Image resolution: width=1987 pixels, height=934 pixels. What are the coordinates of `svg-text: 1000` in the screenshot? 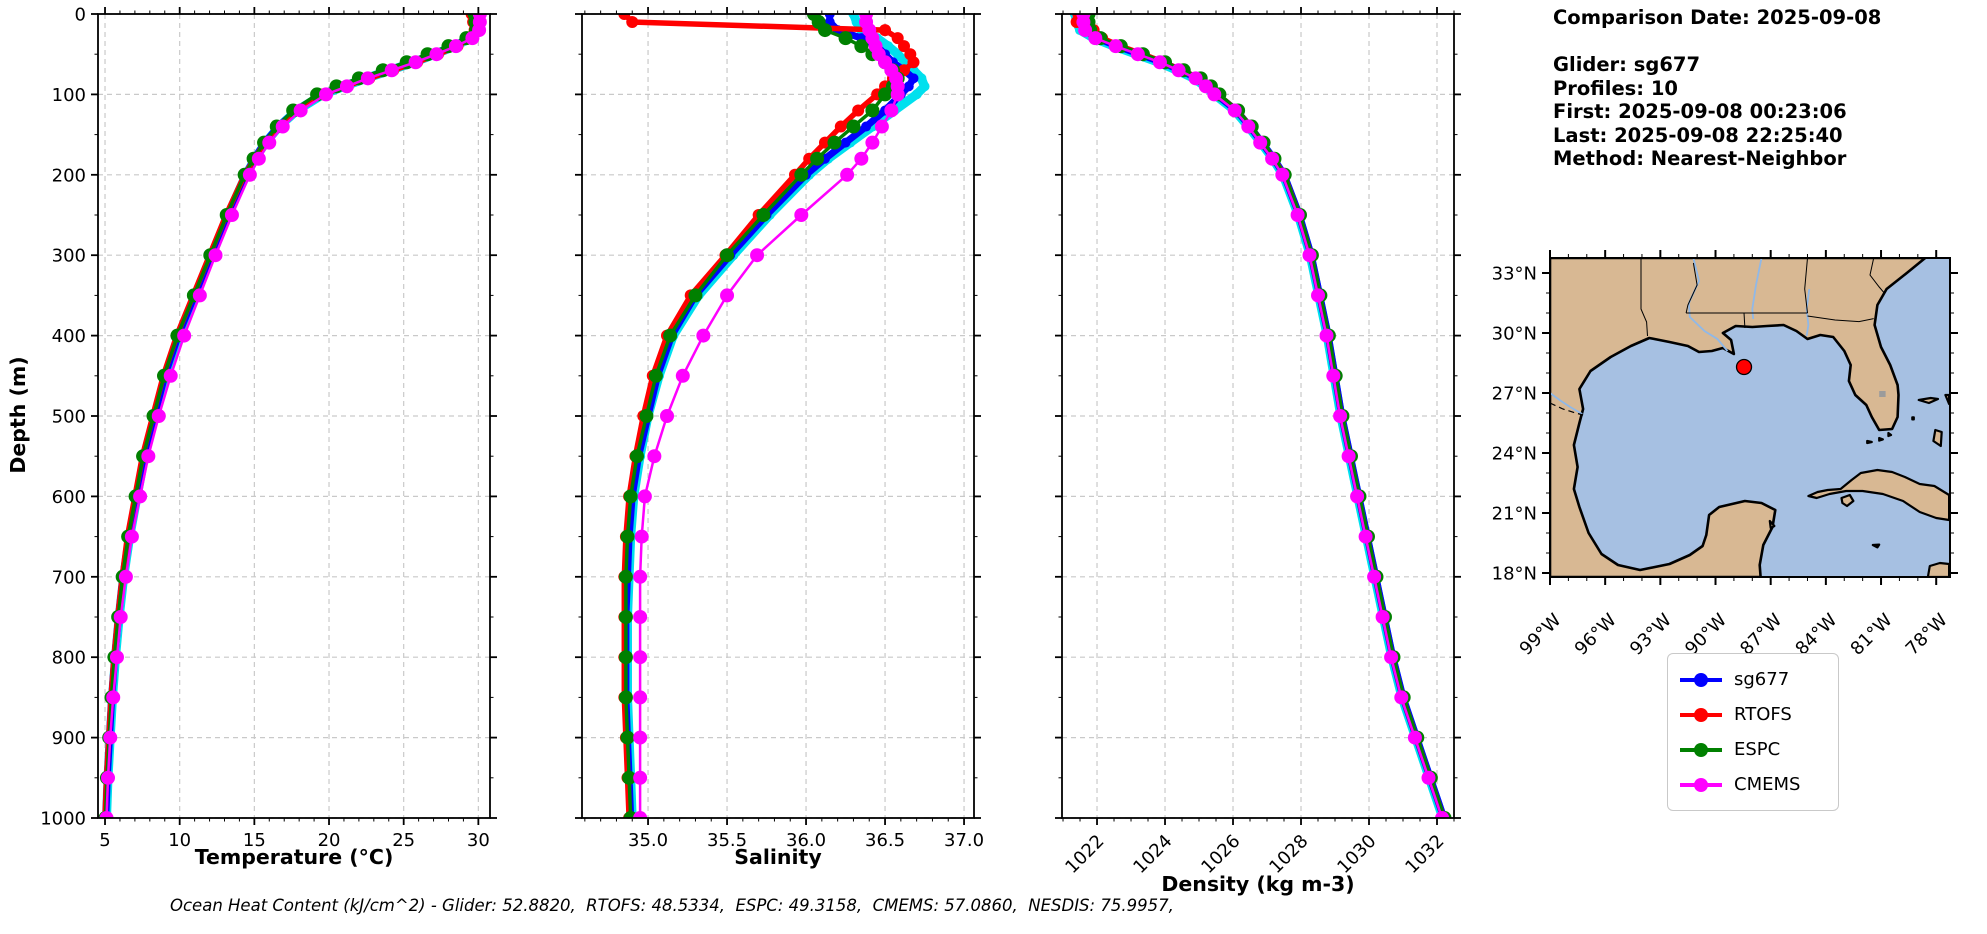 It's located at (63, 819).